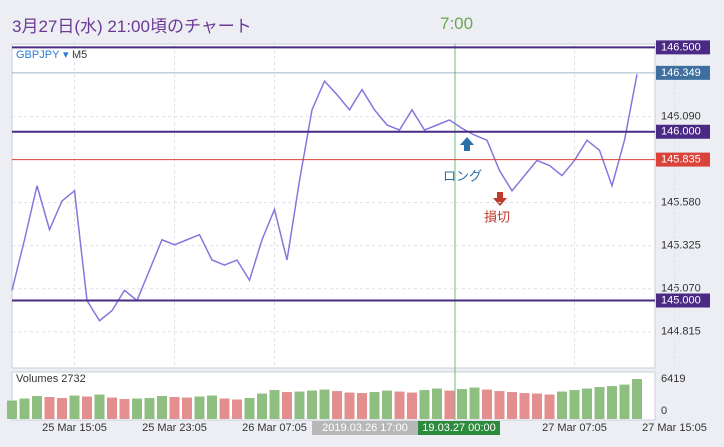 The width and height of the screenshot is (724, 447). Describe the element at coordinates (274, 428) in the screenshot. I see `x-tick-label: 26 Mar 07:05` at that location.